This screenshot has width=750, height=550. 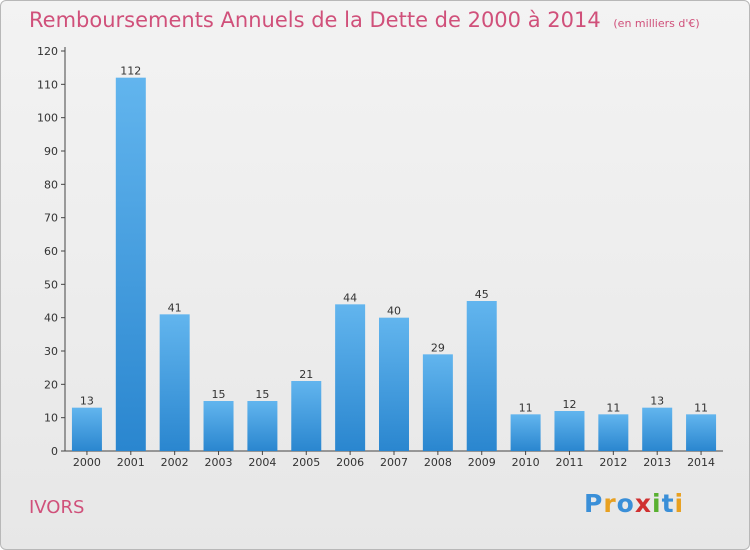 What do you see at coordinates (482, 462) in the screenshot?
I see `x-tick-label: 2009` at bounding box center [482, 462].